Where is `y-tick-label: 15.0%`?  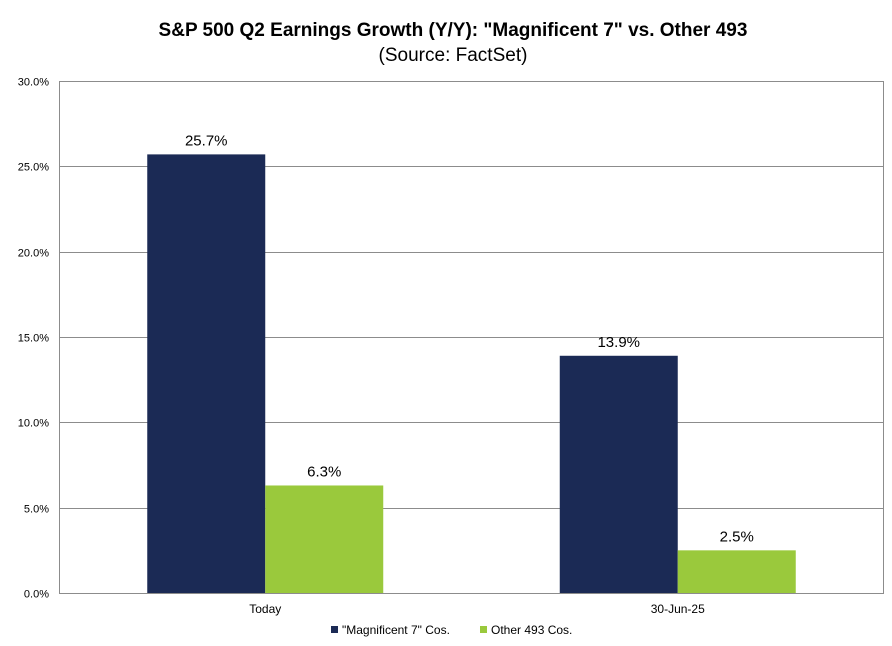 y-tick-label: 15.0% is located at coordinates (33, 339).